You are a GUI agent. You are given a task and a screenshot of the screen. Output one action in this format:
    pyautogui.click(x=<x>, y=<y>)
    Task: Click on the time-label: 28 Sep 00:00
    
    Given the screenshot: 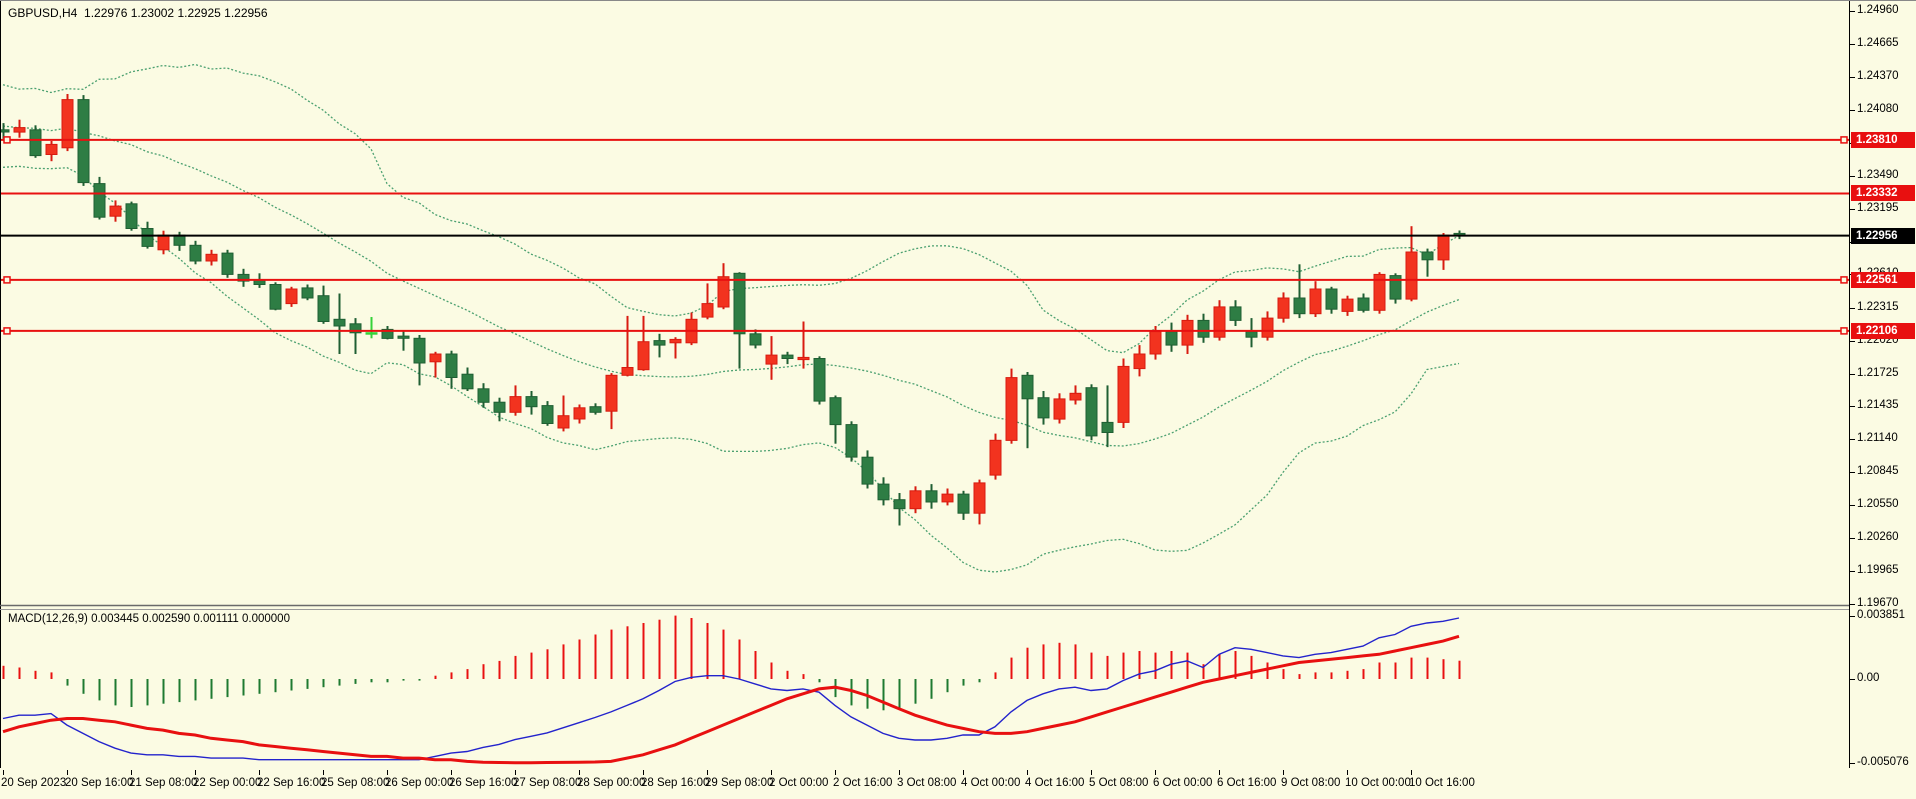 What is the action you would take?
    pyautogui.click(x=611, y=783)
    